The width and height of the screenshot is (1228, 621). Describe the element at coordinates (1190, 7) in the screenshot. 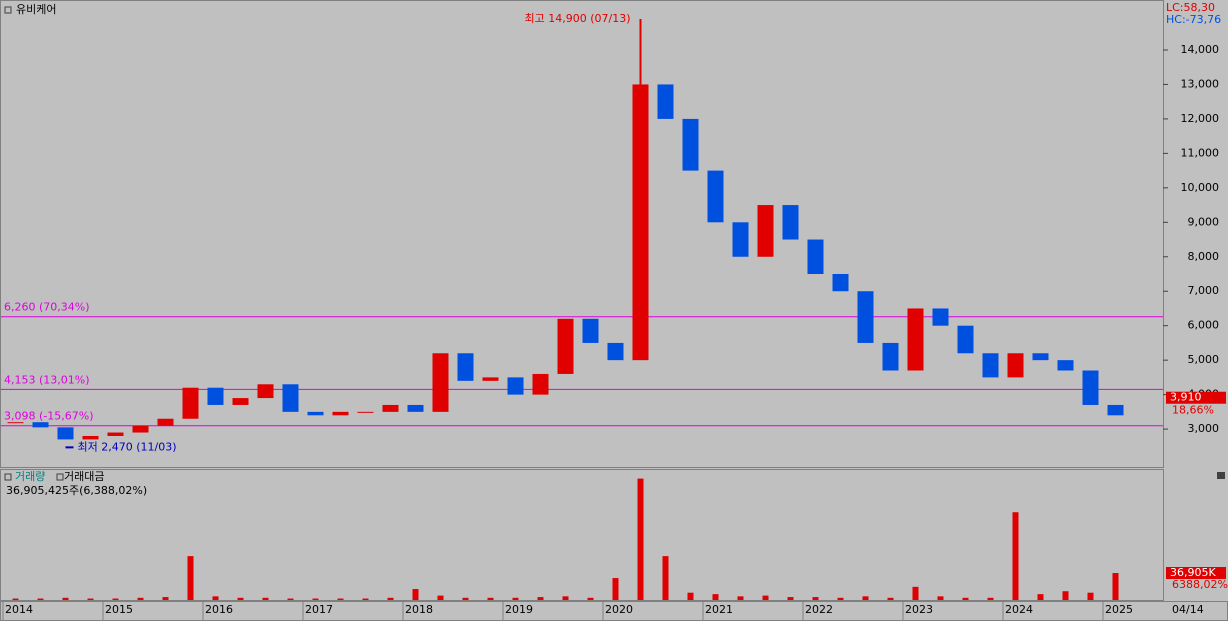

I see `lc-label: LC:58,30` at that location.